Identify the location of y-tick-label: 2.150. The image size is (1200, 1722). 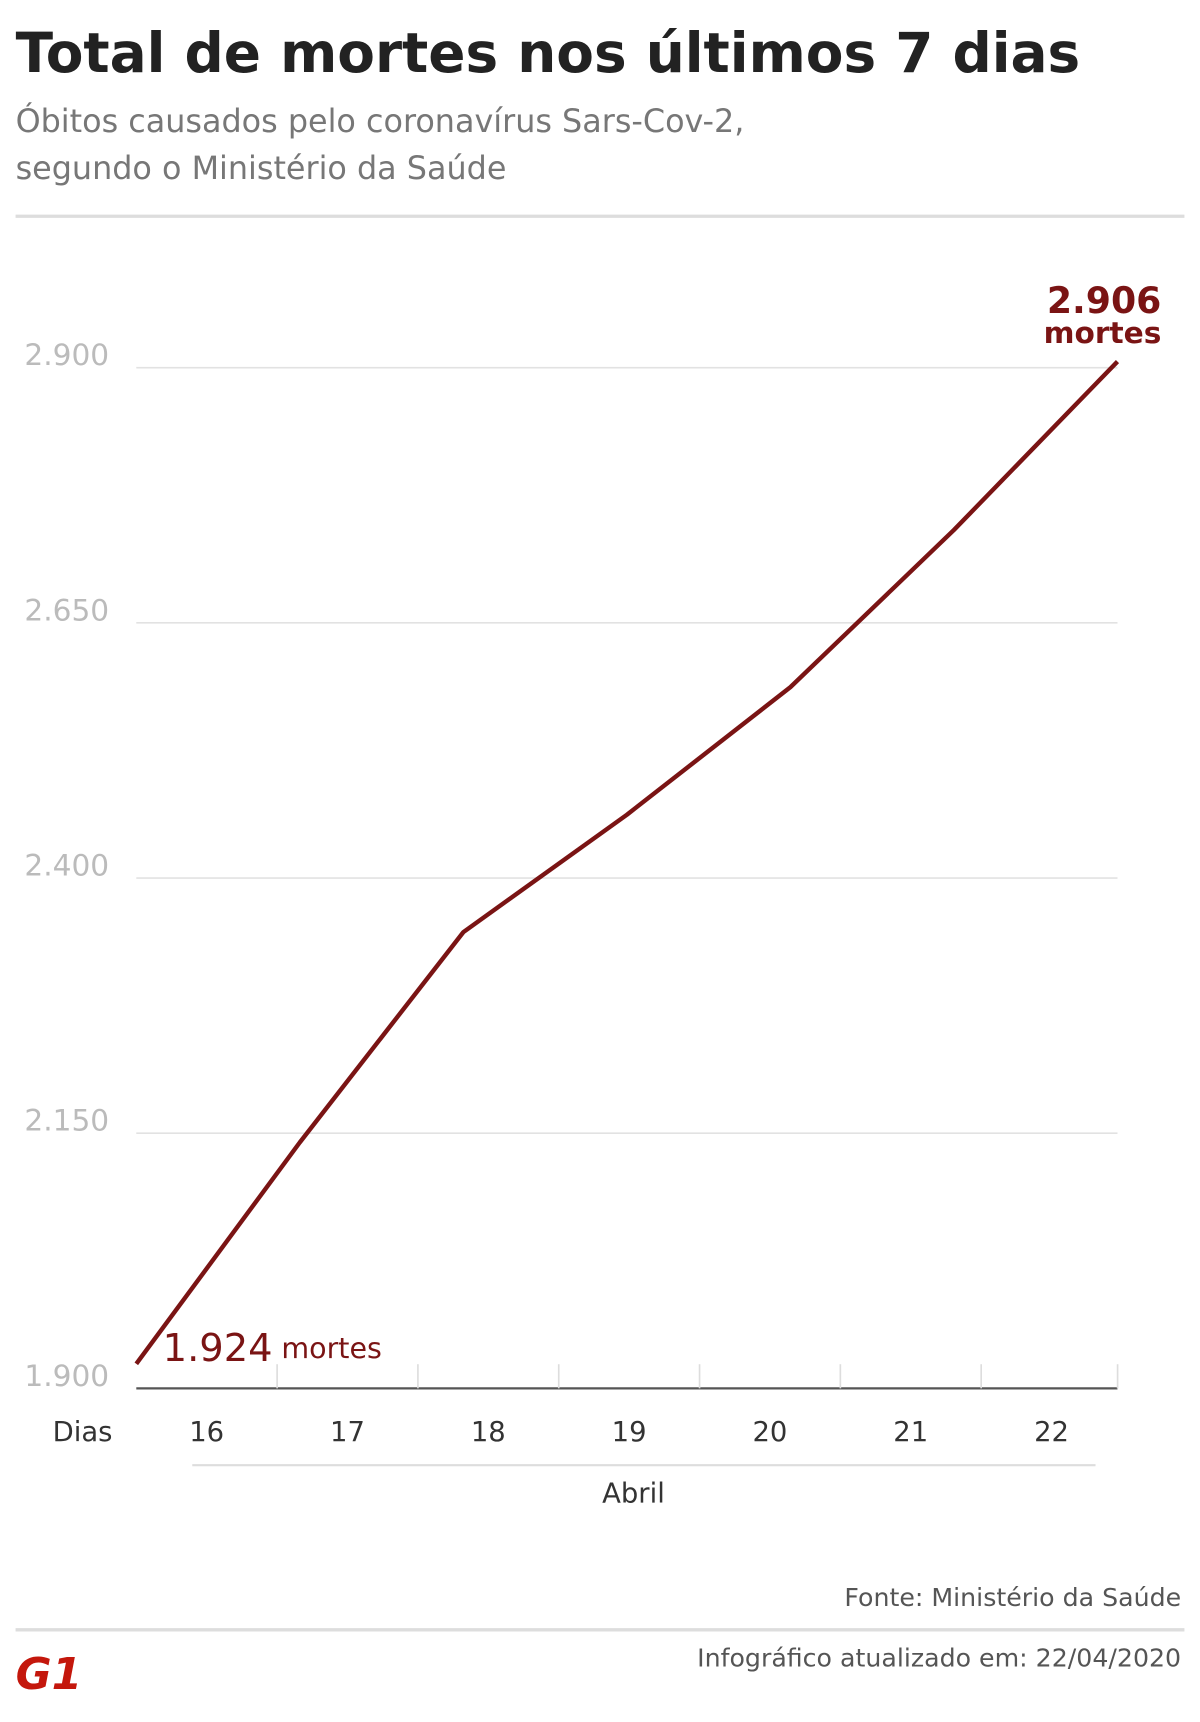
(66, 1120).